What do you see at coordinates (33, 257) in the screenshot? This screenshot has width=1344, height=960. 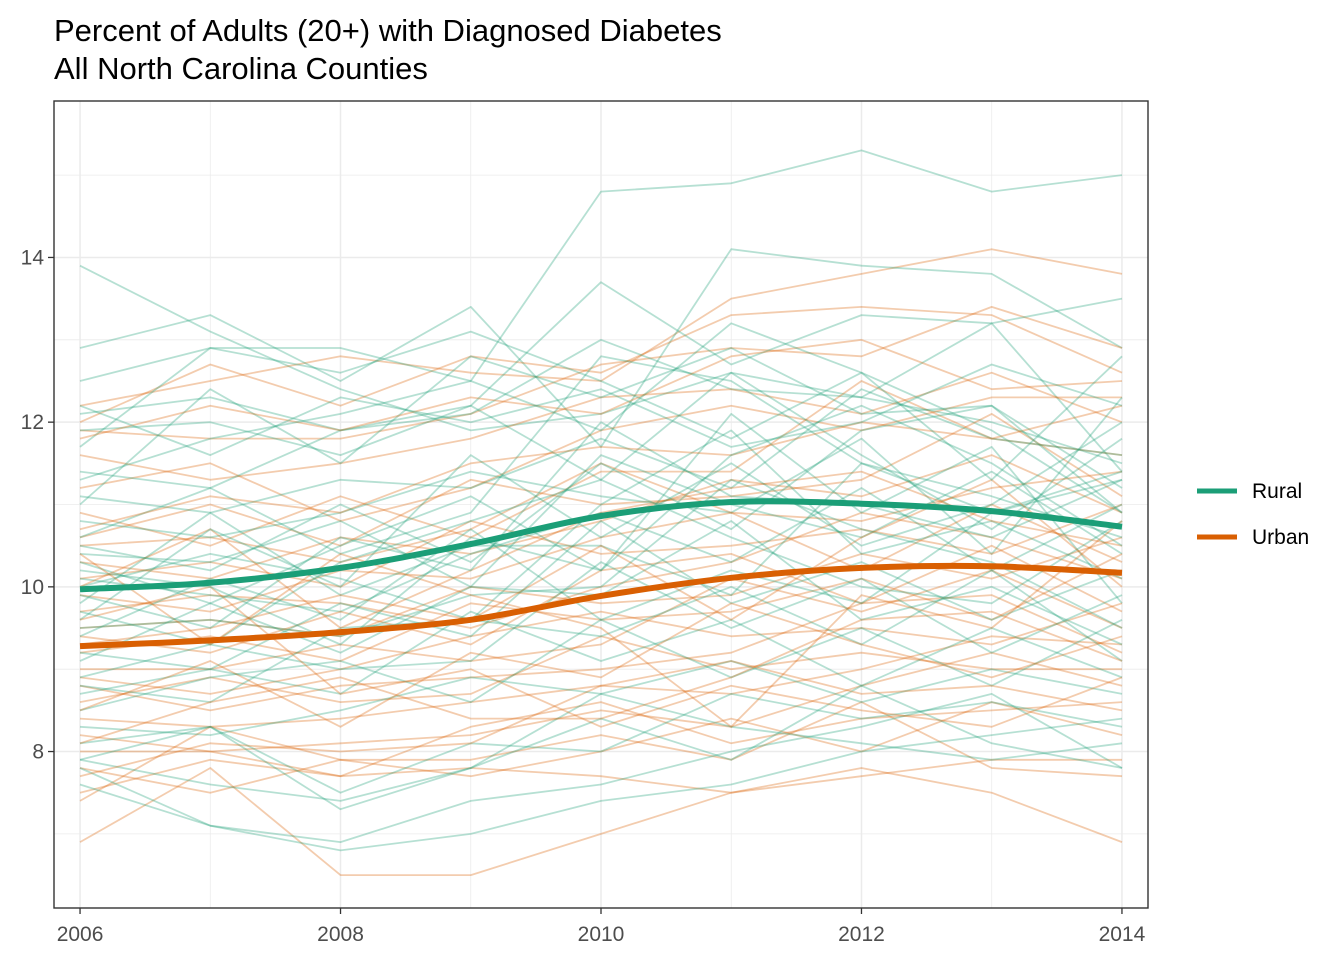 I see `y-tick-label: 14` at bounding box center [33, 257].